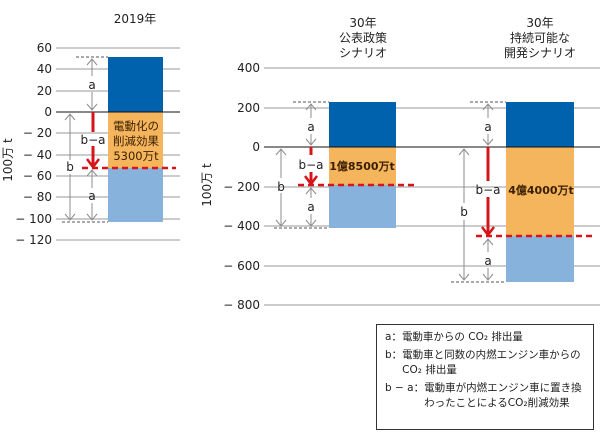 The width and height of the screenshot is (600, 440). Describe the element at coordinates (44, 91) in the screenshot. I see `svg-text: 20` at that location.